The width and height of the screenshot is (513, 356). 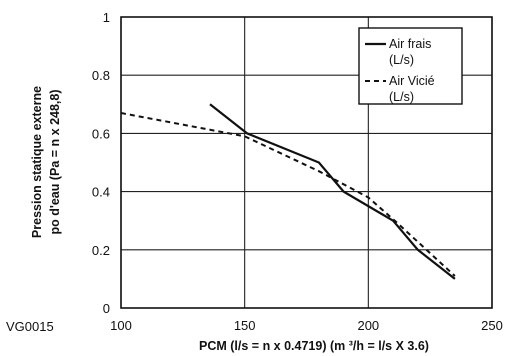 What do you see at coordinates (101, 133) in the screenshot?
I see `y-tick-label: 0.6` at bounding box center [101, 133].